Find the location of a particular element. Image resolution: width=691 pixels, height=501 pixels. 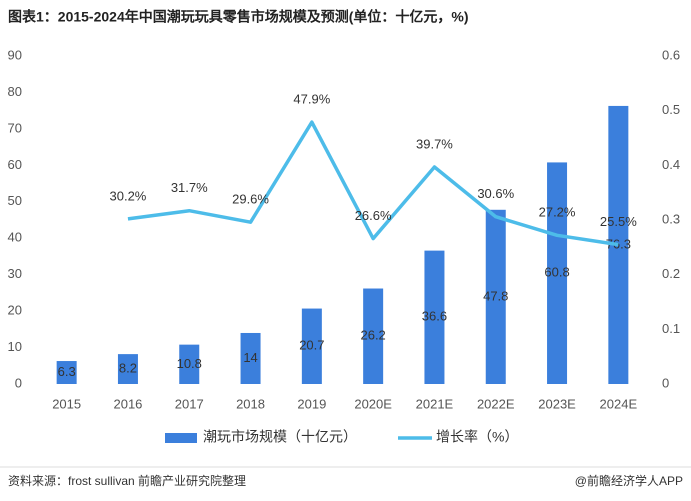

bar-label: 6.3 is located at coordinates (67, 371).